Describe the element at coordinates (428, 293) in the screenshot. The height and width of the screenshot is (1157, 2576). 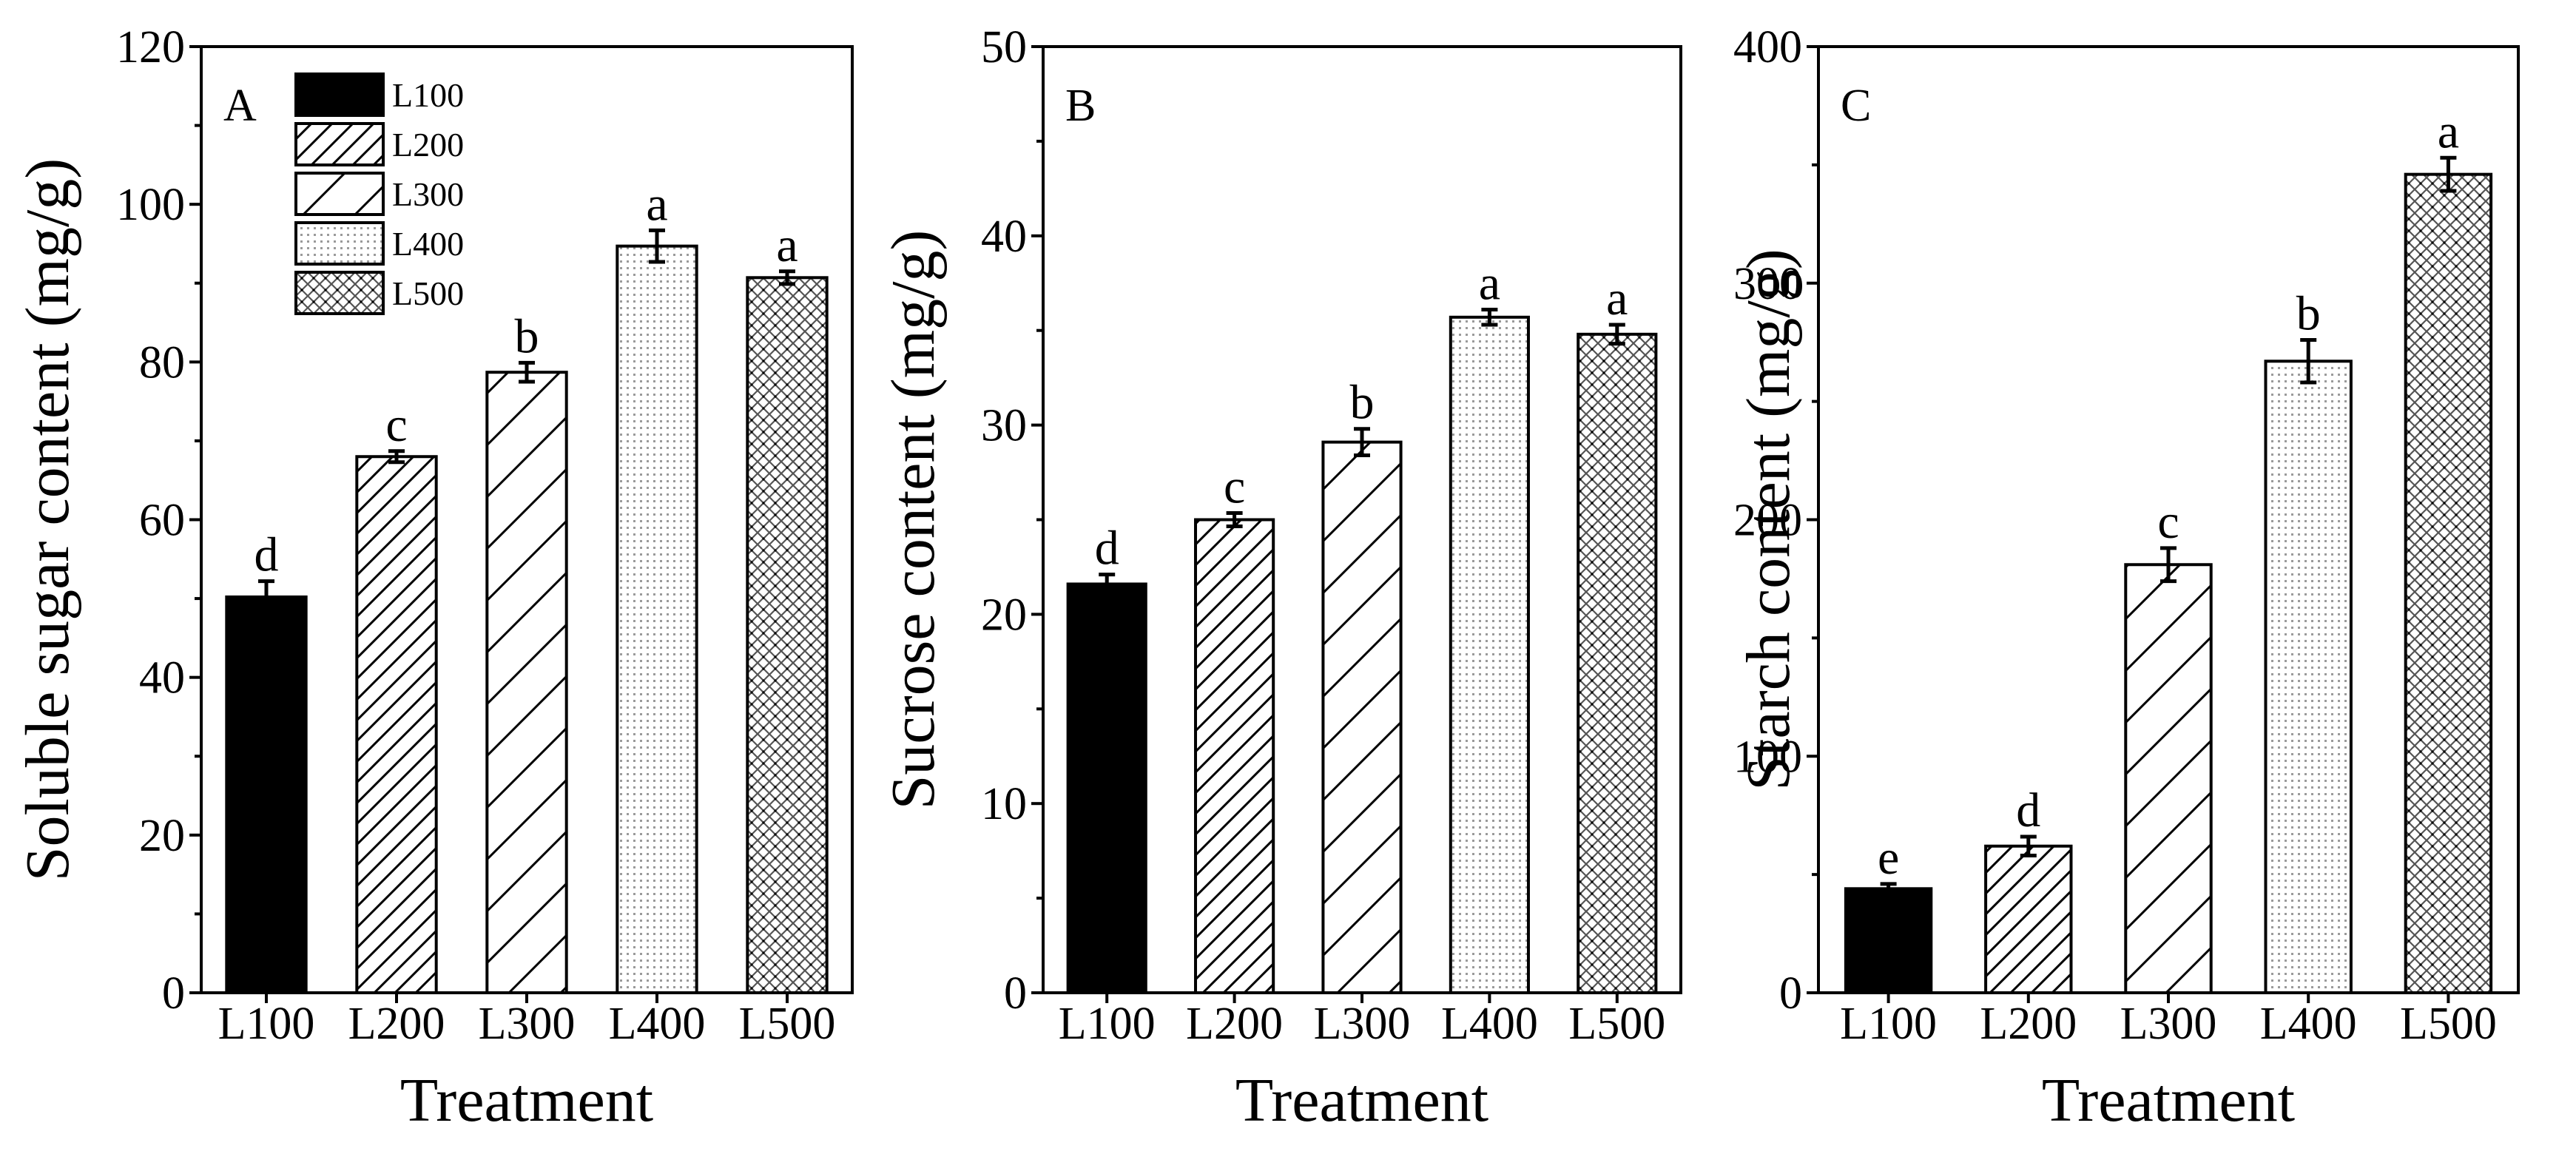
I see `legend-label: L500` at that location.